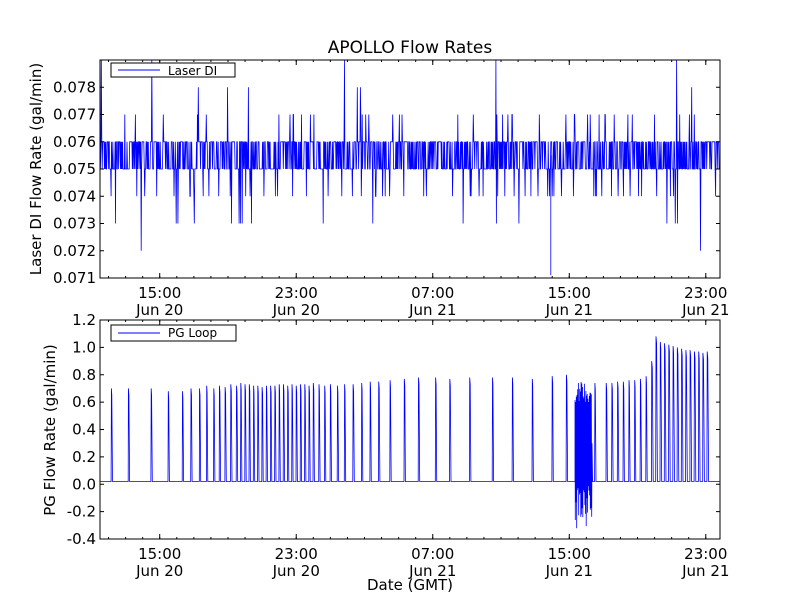 Image resolution: width=800 pixels, height=600 pixels. I want to click on legend-pg-loop: PG Loop, so click(173, 333).